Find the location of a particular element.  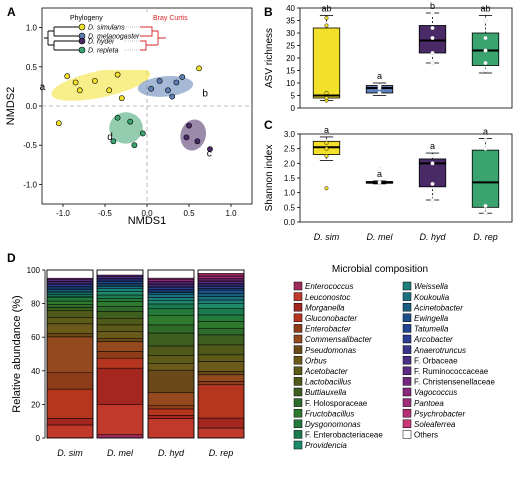

stacked-bar is located at coordinates (70, 354).